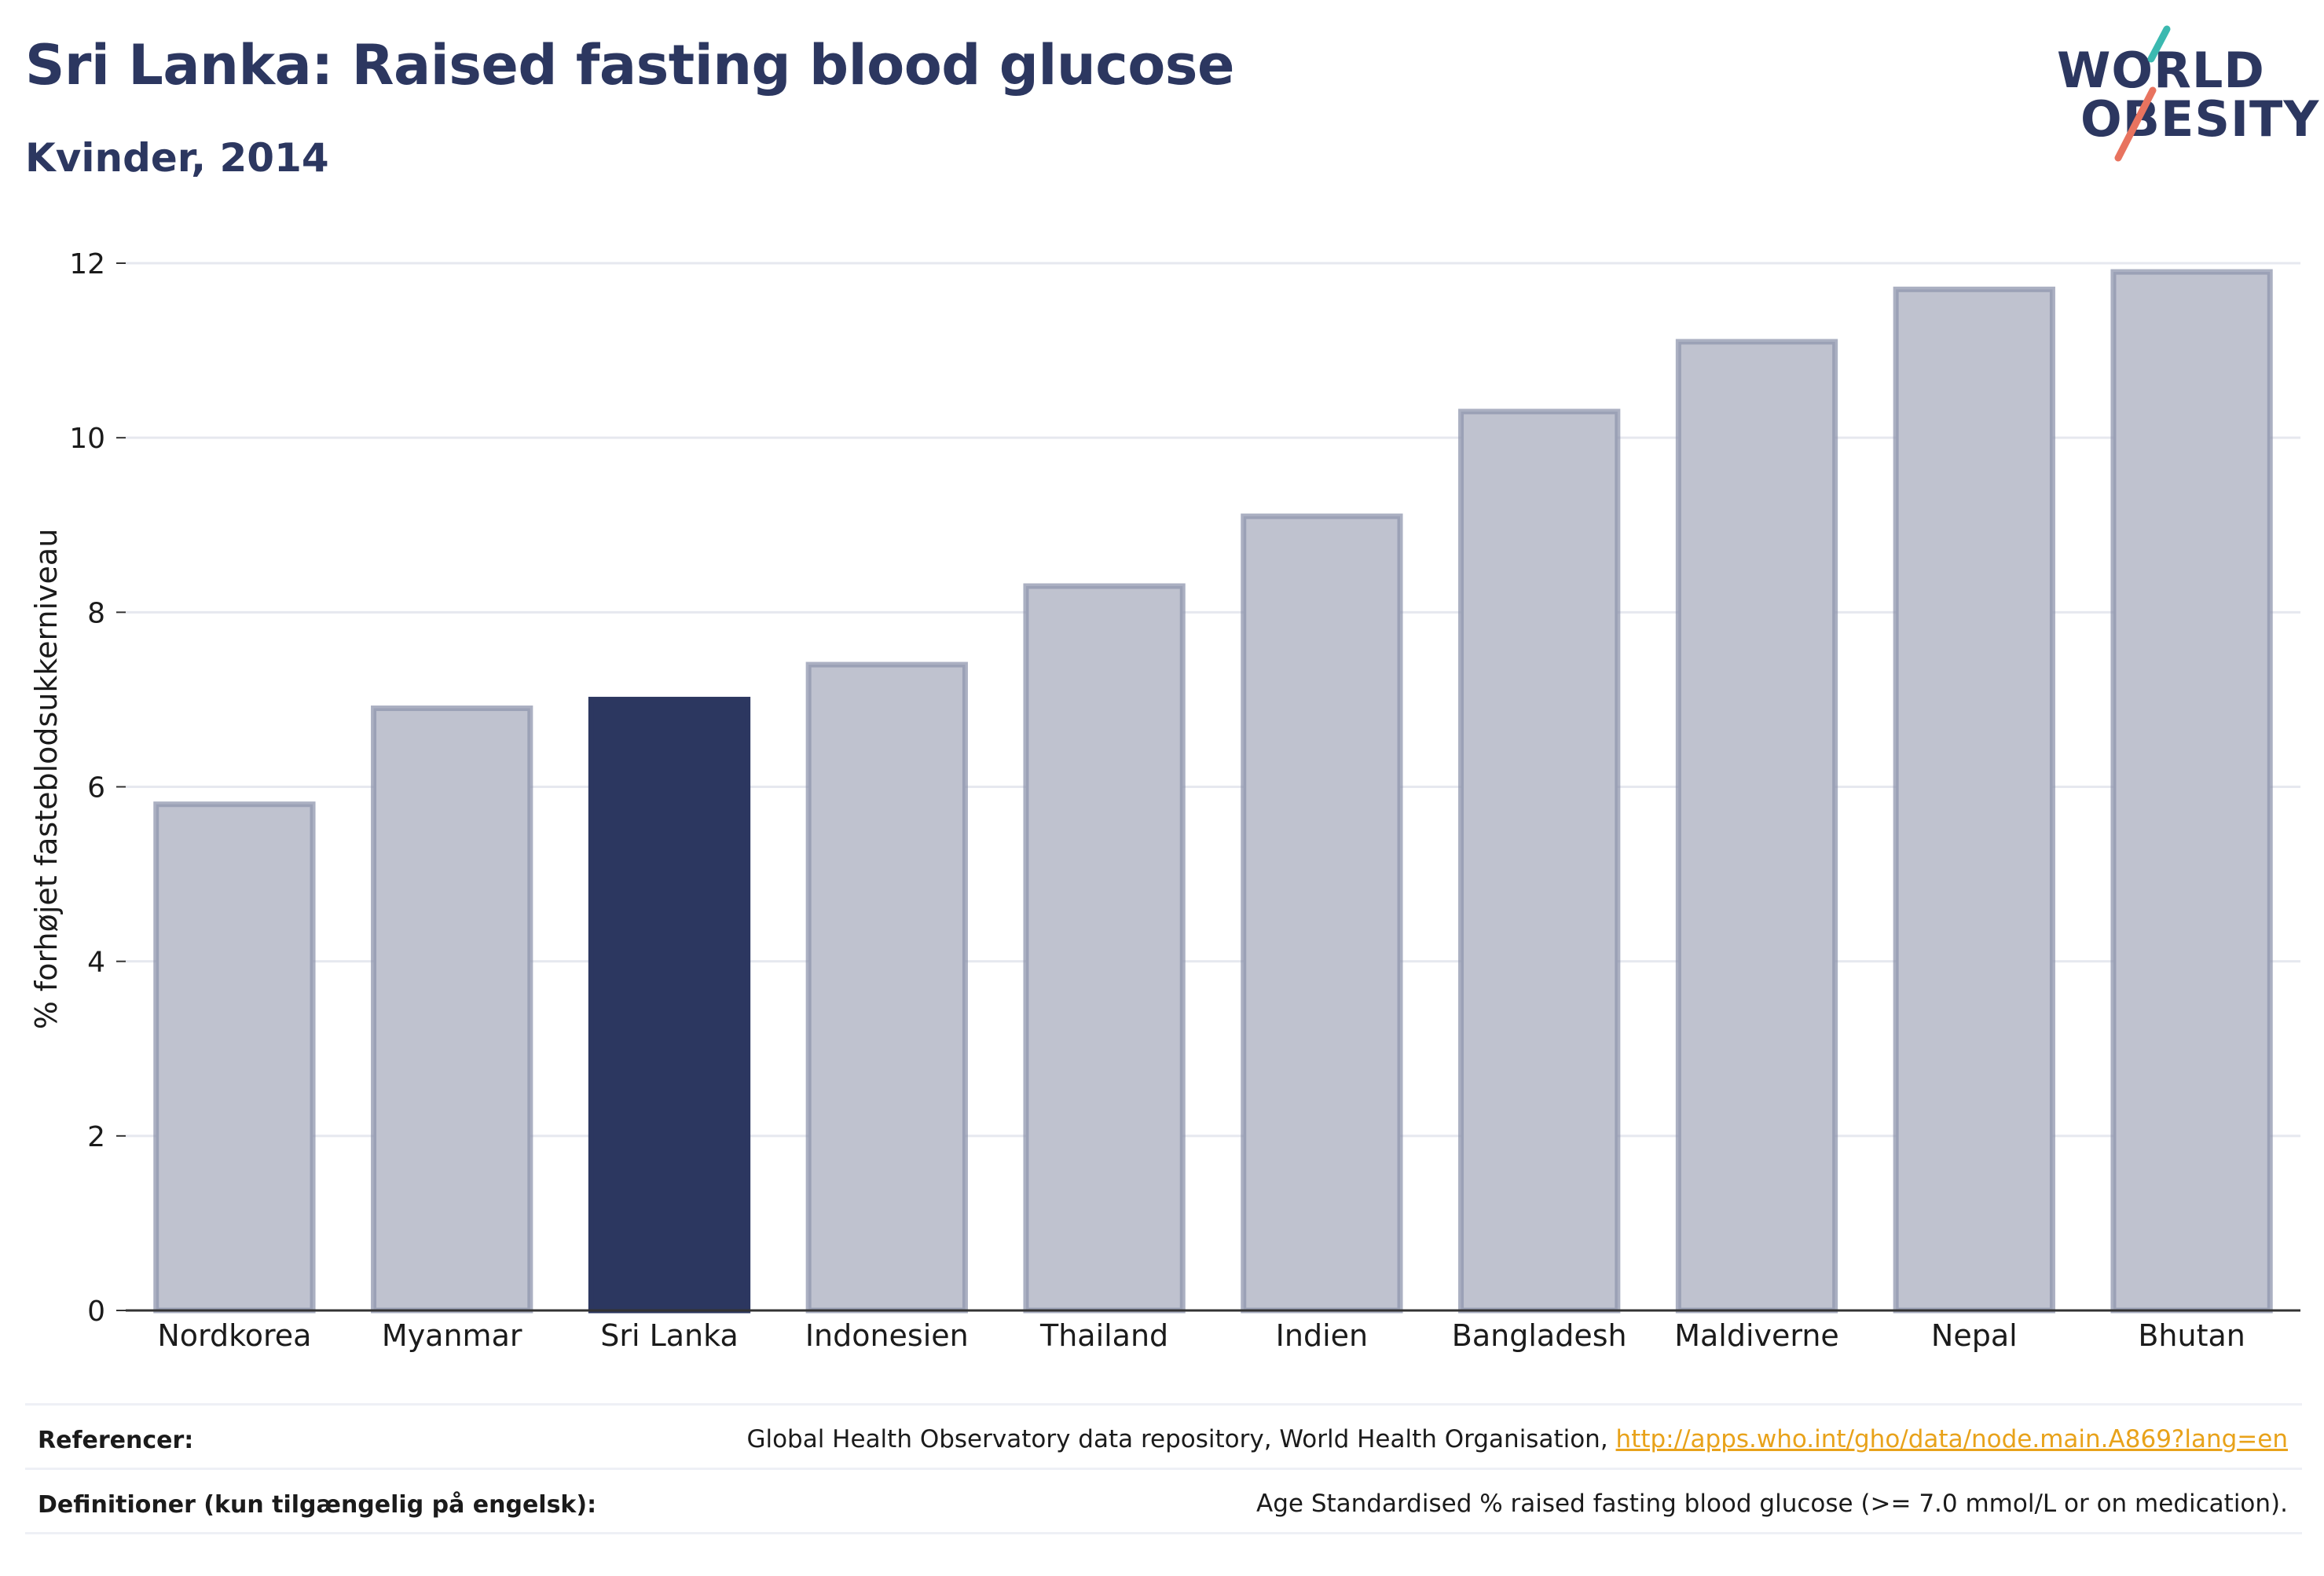  I want to click on bar-bangladesh, so click(1539, 861).